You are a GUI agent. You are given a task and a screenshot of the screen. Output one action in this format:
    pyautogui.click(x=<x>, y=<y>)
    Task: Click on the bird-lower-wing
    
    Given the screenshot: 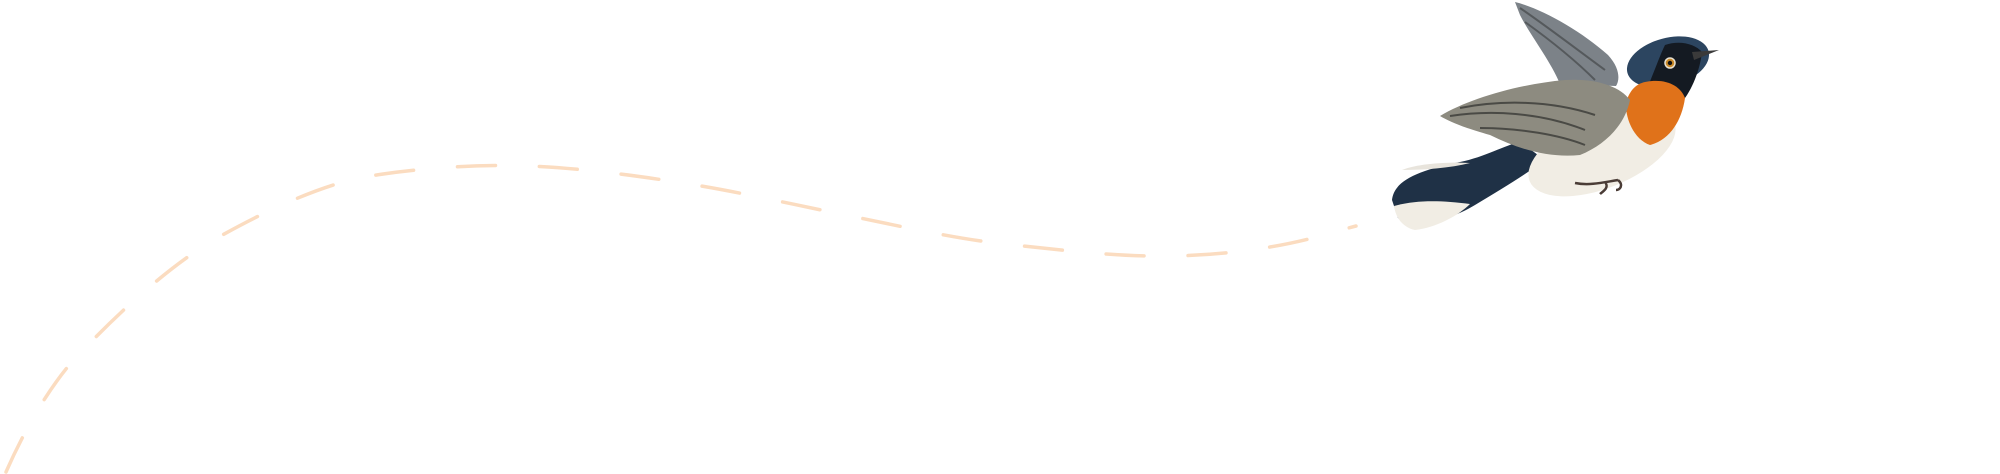 What is the action you would take?
    pyautogui.click(x=1535, y=117)
    